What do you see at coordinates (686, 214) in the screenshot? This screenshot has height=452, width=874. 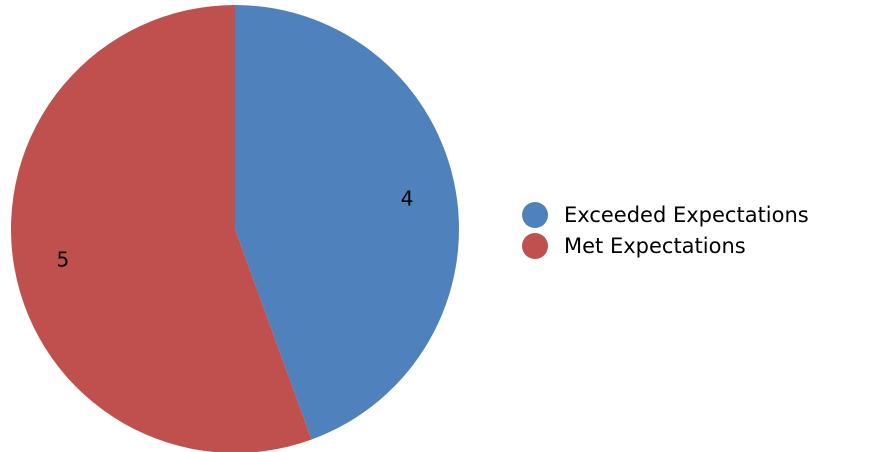 I see `legend-label-exceeded-expectations: Exceeded Expectations` at bounding box center [686, 214].